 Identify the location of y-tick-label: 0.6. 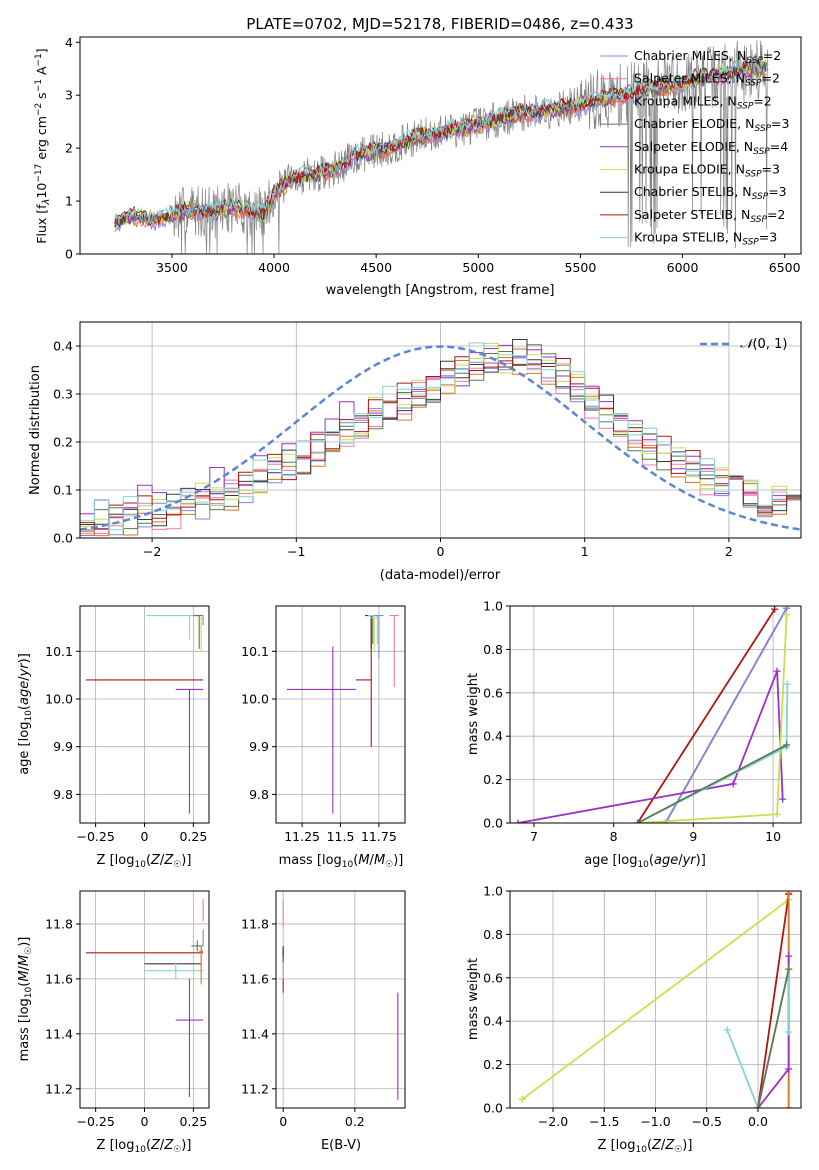
(493, 977).